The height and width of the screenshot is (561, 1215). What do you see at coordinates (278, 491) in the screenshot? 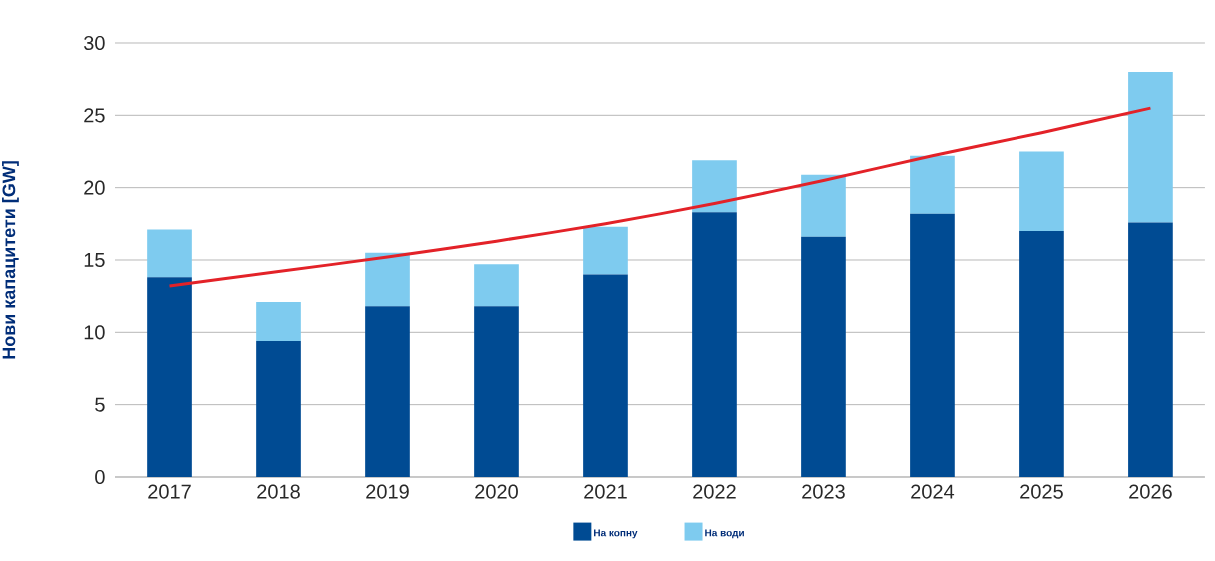
I see `x-tick-label: 2018` at bounding box center [278, 491].